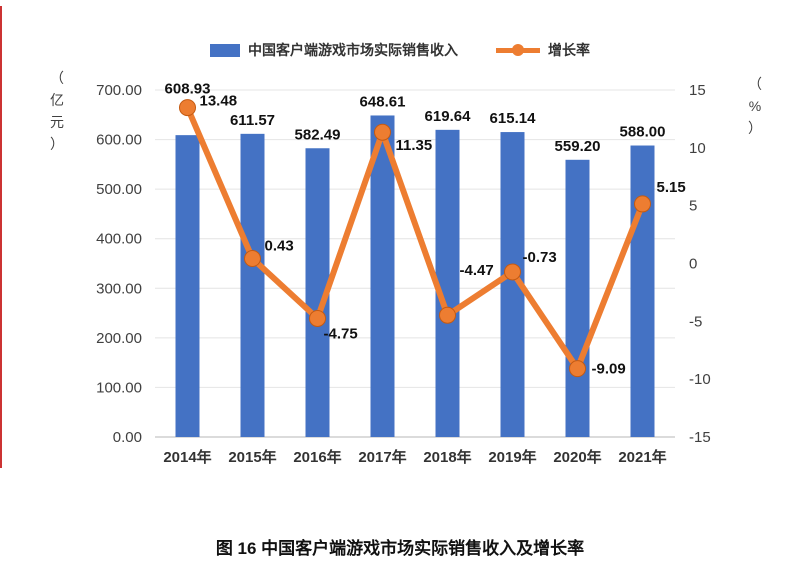 The image size is (800, 576). I want to click on svg-text: 5, so click(693, 206).